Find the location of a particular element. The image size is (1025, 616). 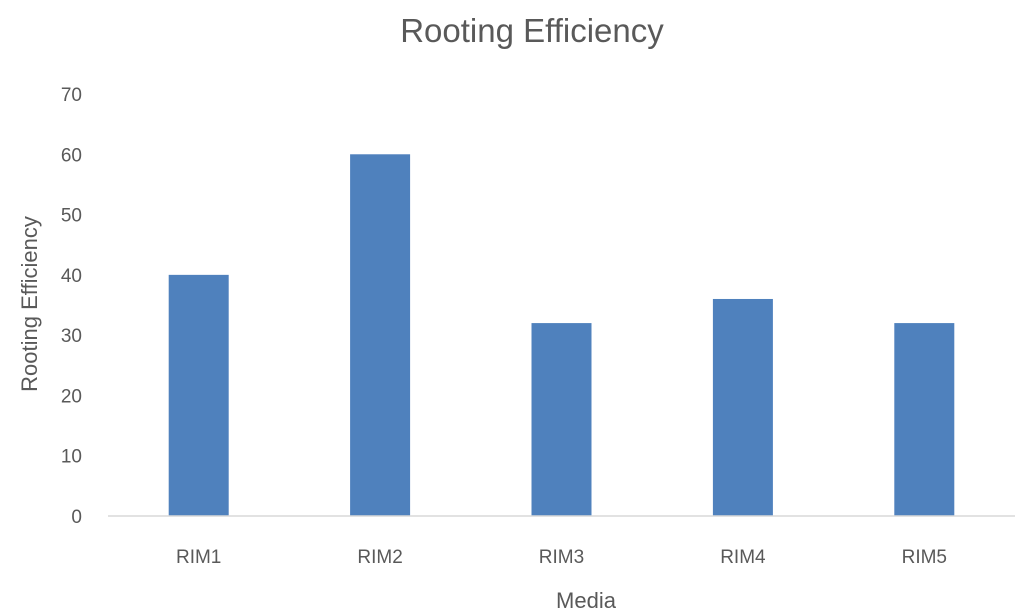

bar-rim3 is located at coordinates (561, 419).